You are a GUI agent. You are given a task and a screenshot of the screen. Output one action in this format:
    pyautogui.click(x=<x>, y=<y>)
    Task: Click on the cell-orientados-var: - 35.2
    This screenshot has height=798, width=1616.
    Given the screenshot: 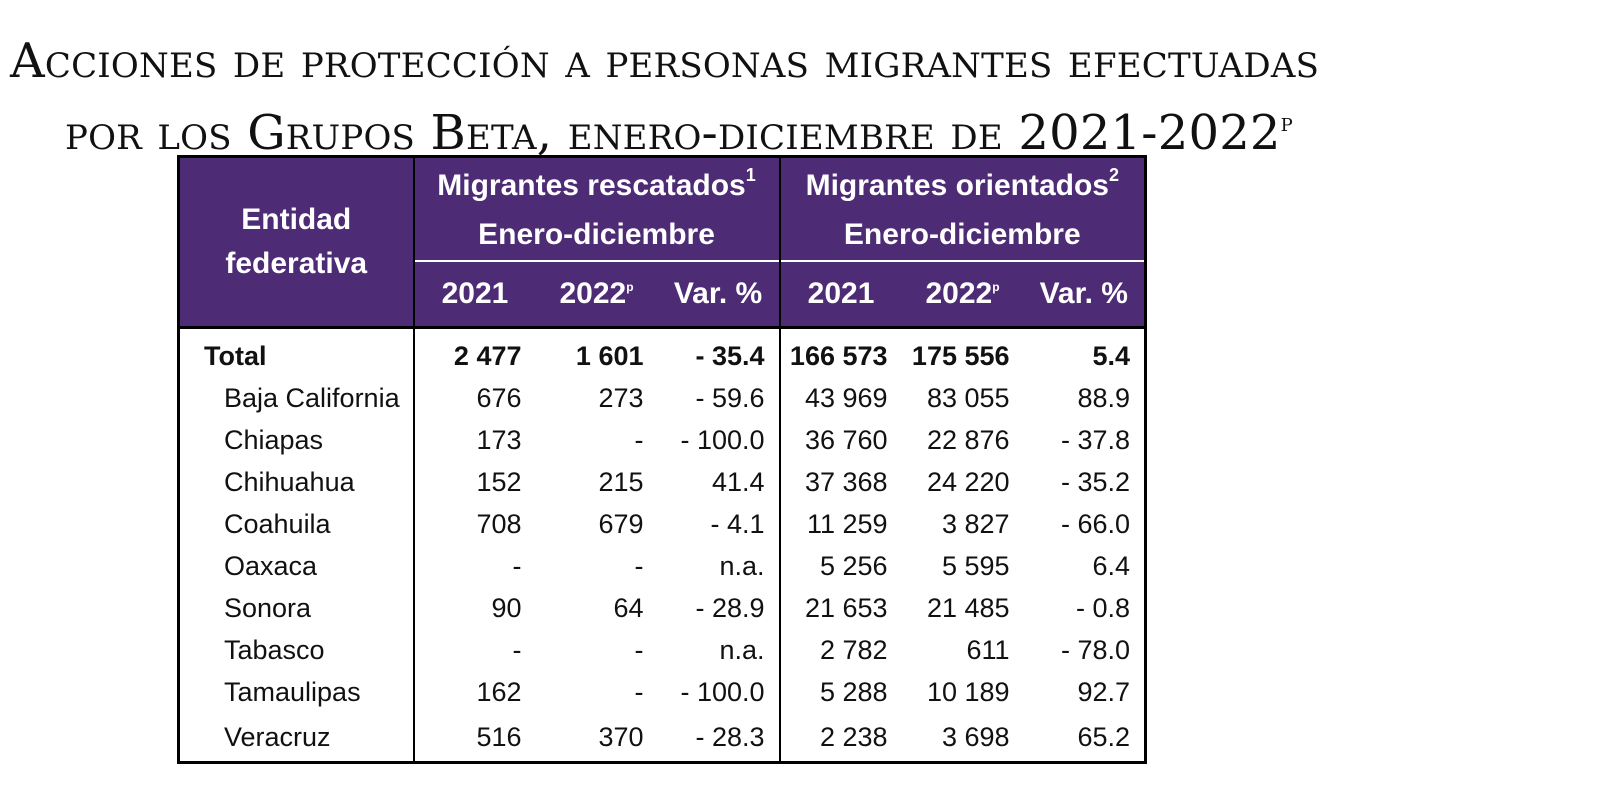 What is the action you would take?
    pyautogui.click(x=1096, y=481)
    